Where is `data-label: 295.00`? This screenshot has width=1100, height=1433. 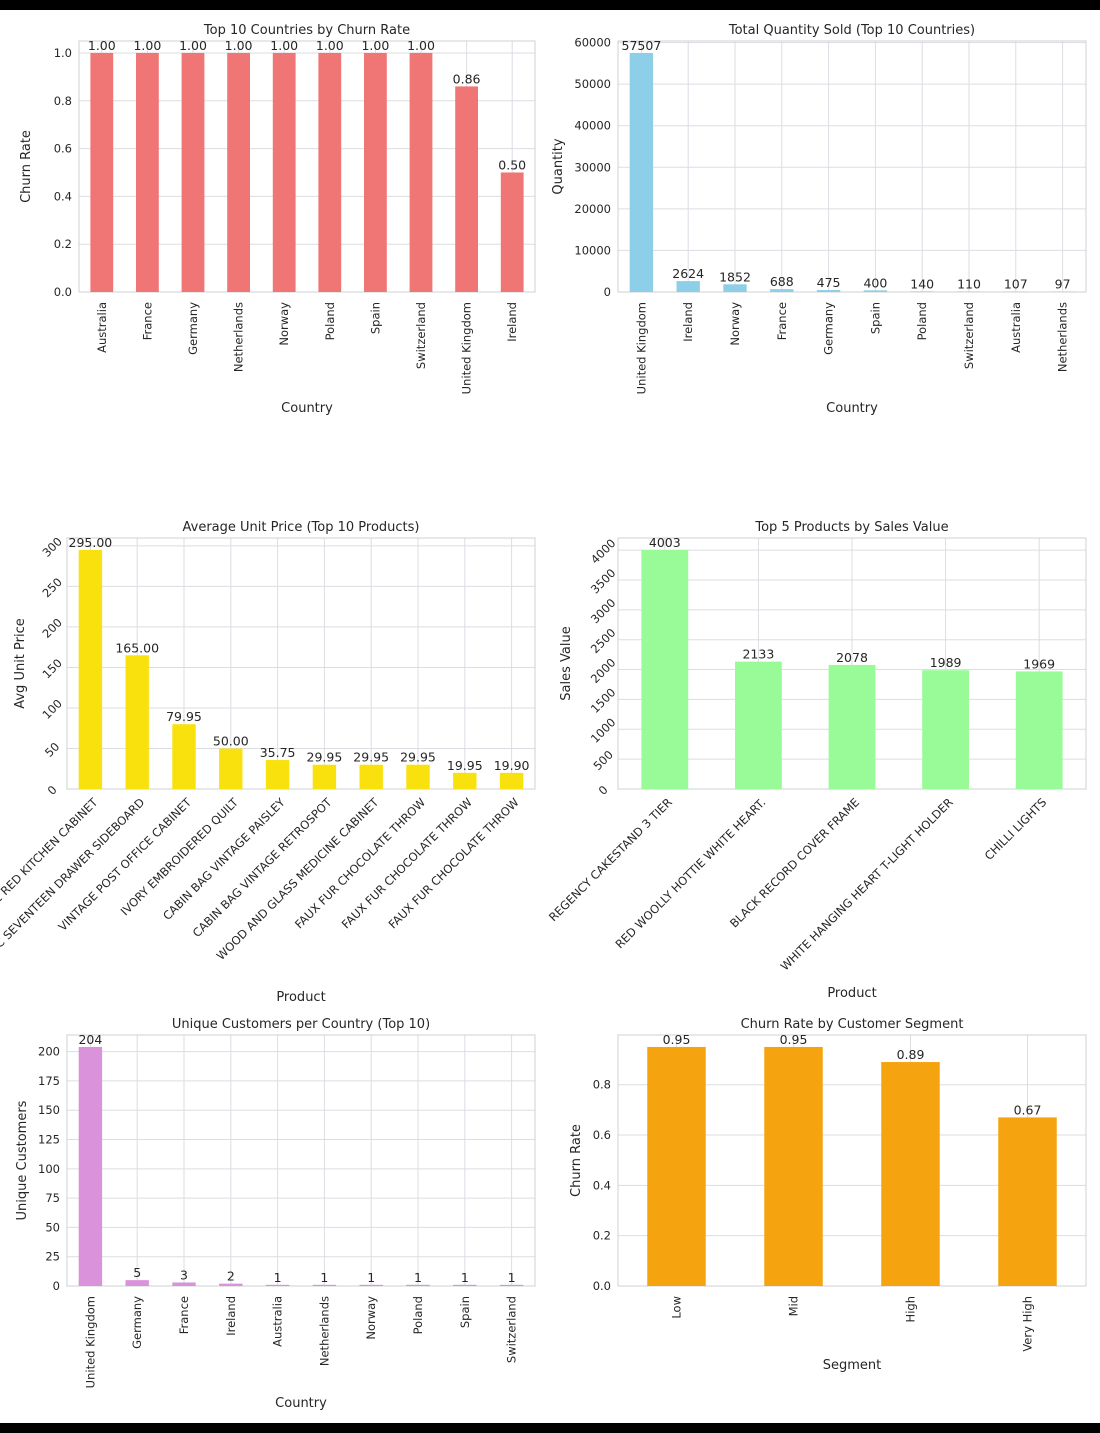
data-label: 295.00 is located at coordinates (91, 542).